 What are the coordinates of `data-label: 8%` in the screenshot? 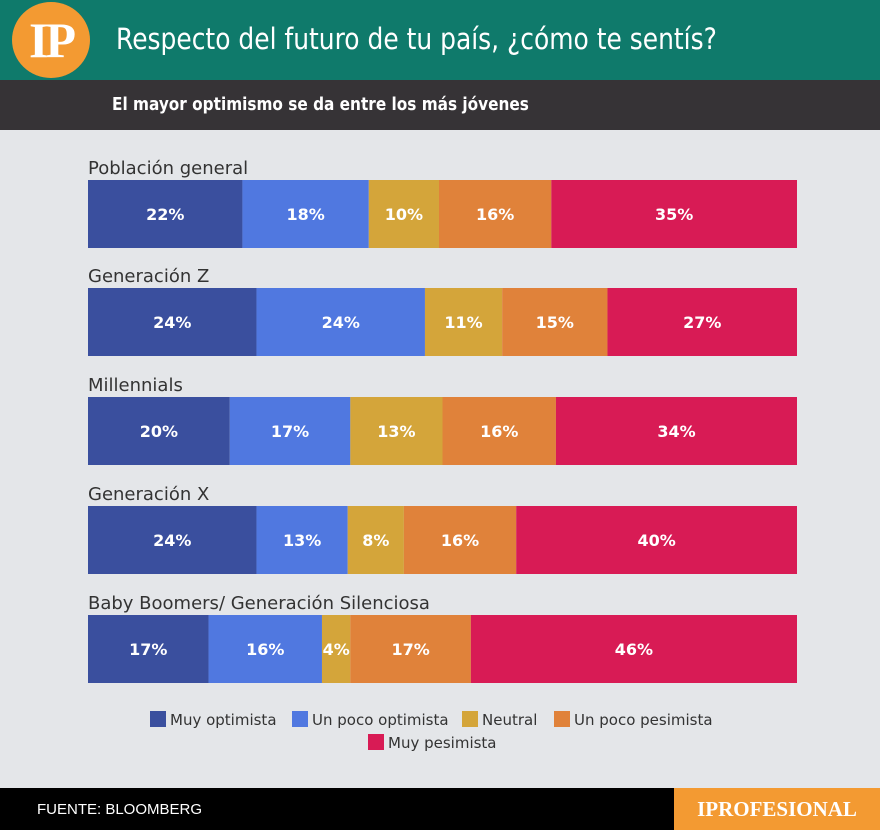 It's located at (375, 540).